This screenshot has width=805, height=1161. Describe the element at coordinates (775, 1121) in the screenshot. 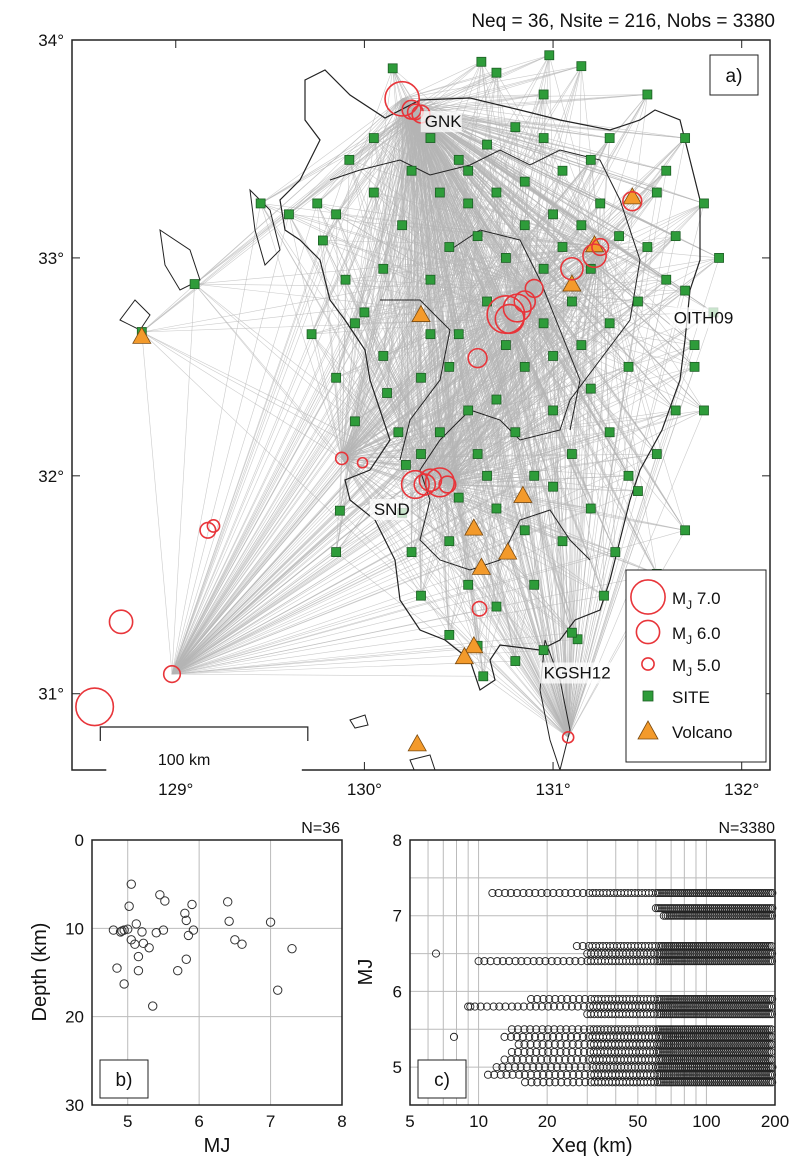

I see `mag-dist-x-tick-label: 200` at that location.